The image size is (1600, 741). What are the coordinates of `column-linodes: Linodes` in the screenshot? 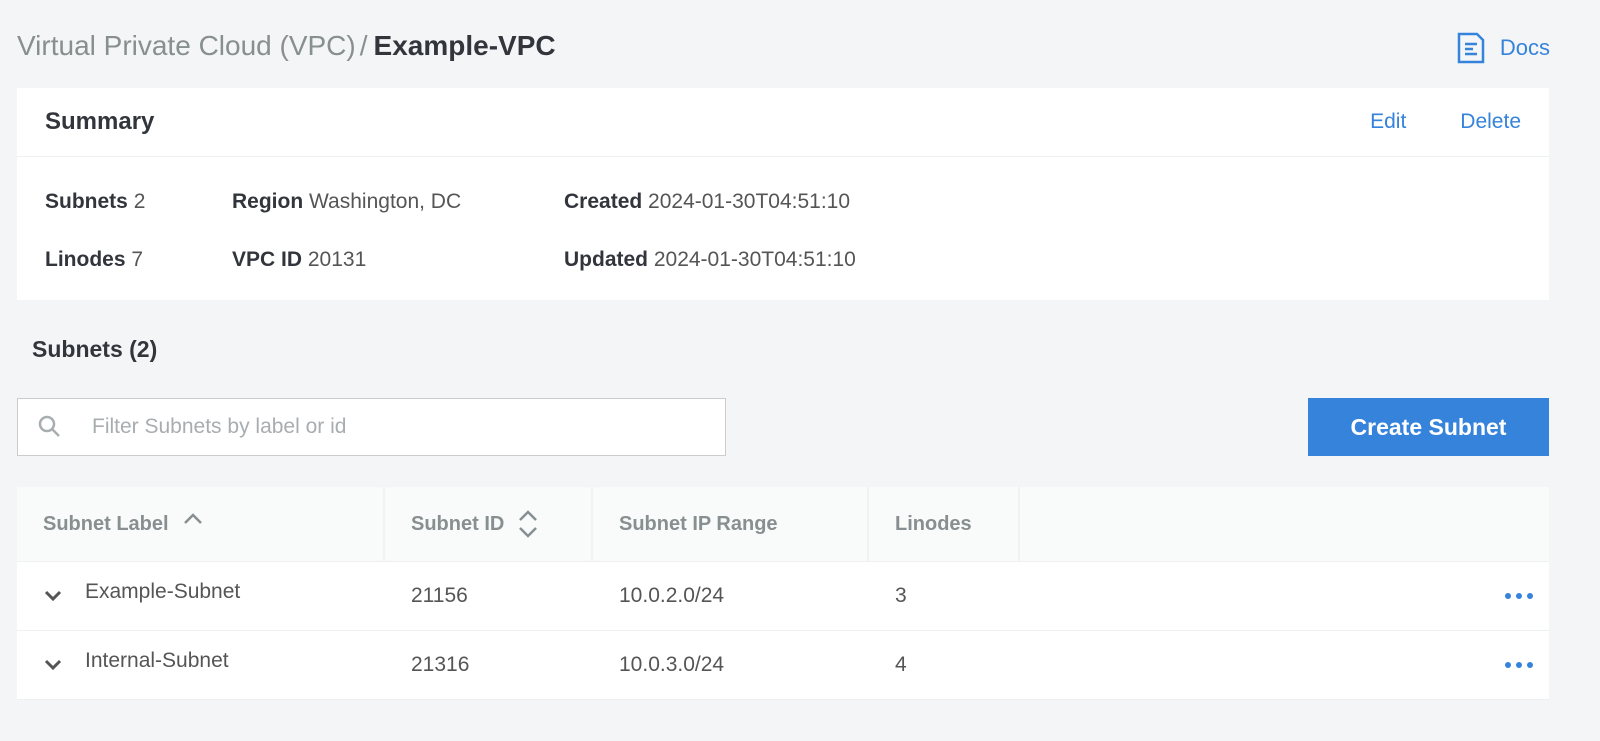 It's located at (944, 524).